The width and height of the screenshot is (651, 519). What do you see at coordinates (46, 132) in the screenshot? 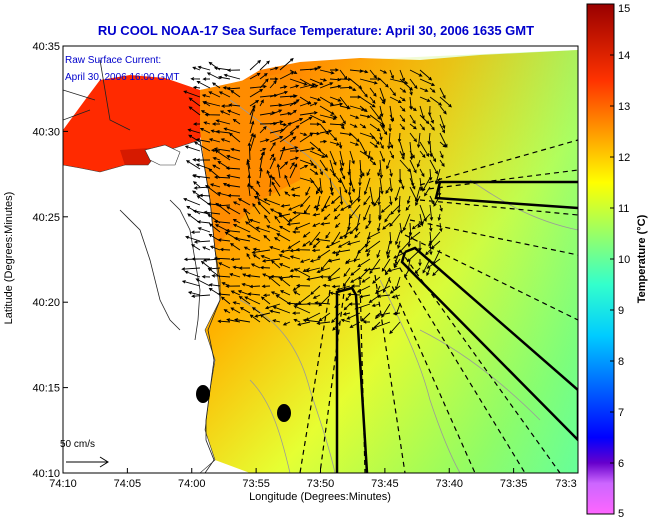
I see `y-tick-label: 40:30` at bounding box center [46, 132].